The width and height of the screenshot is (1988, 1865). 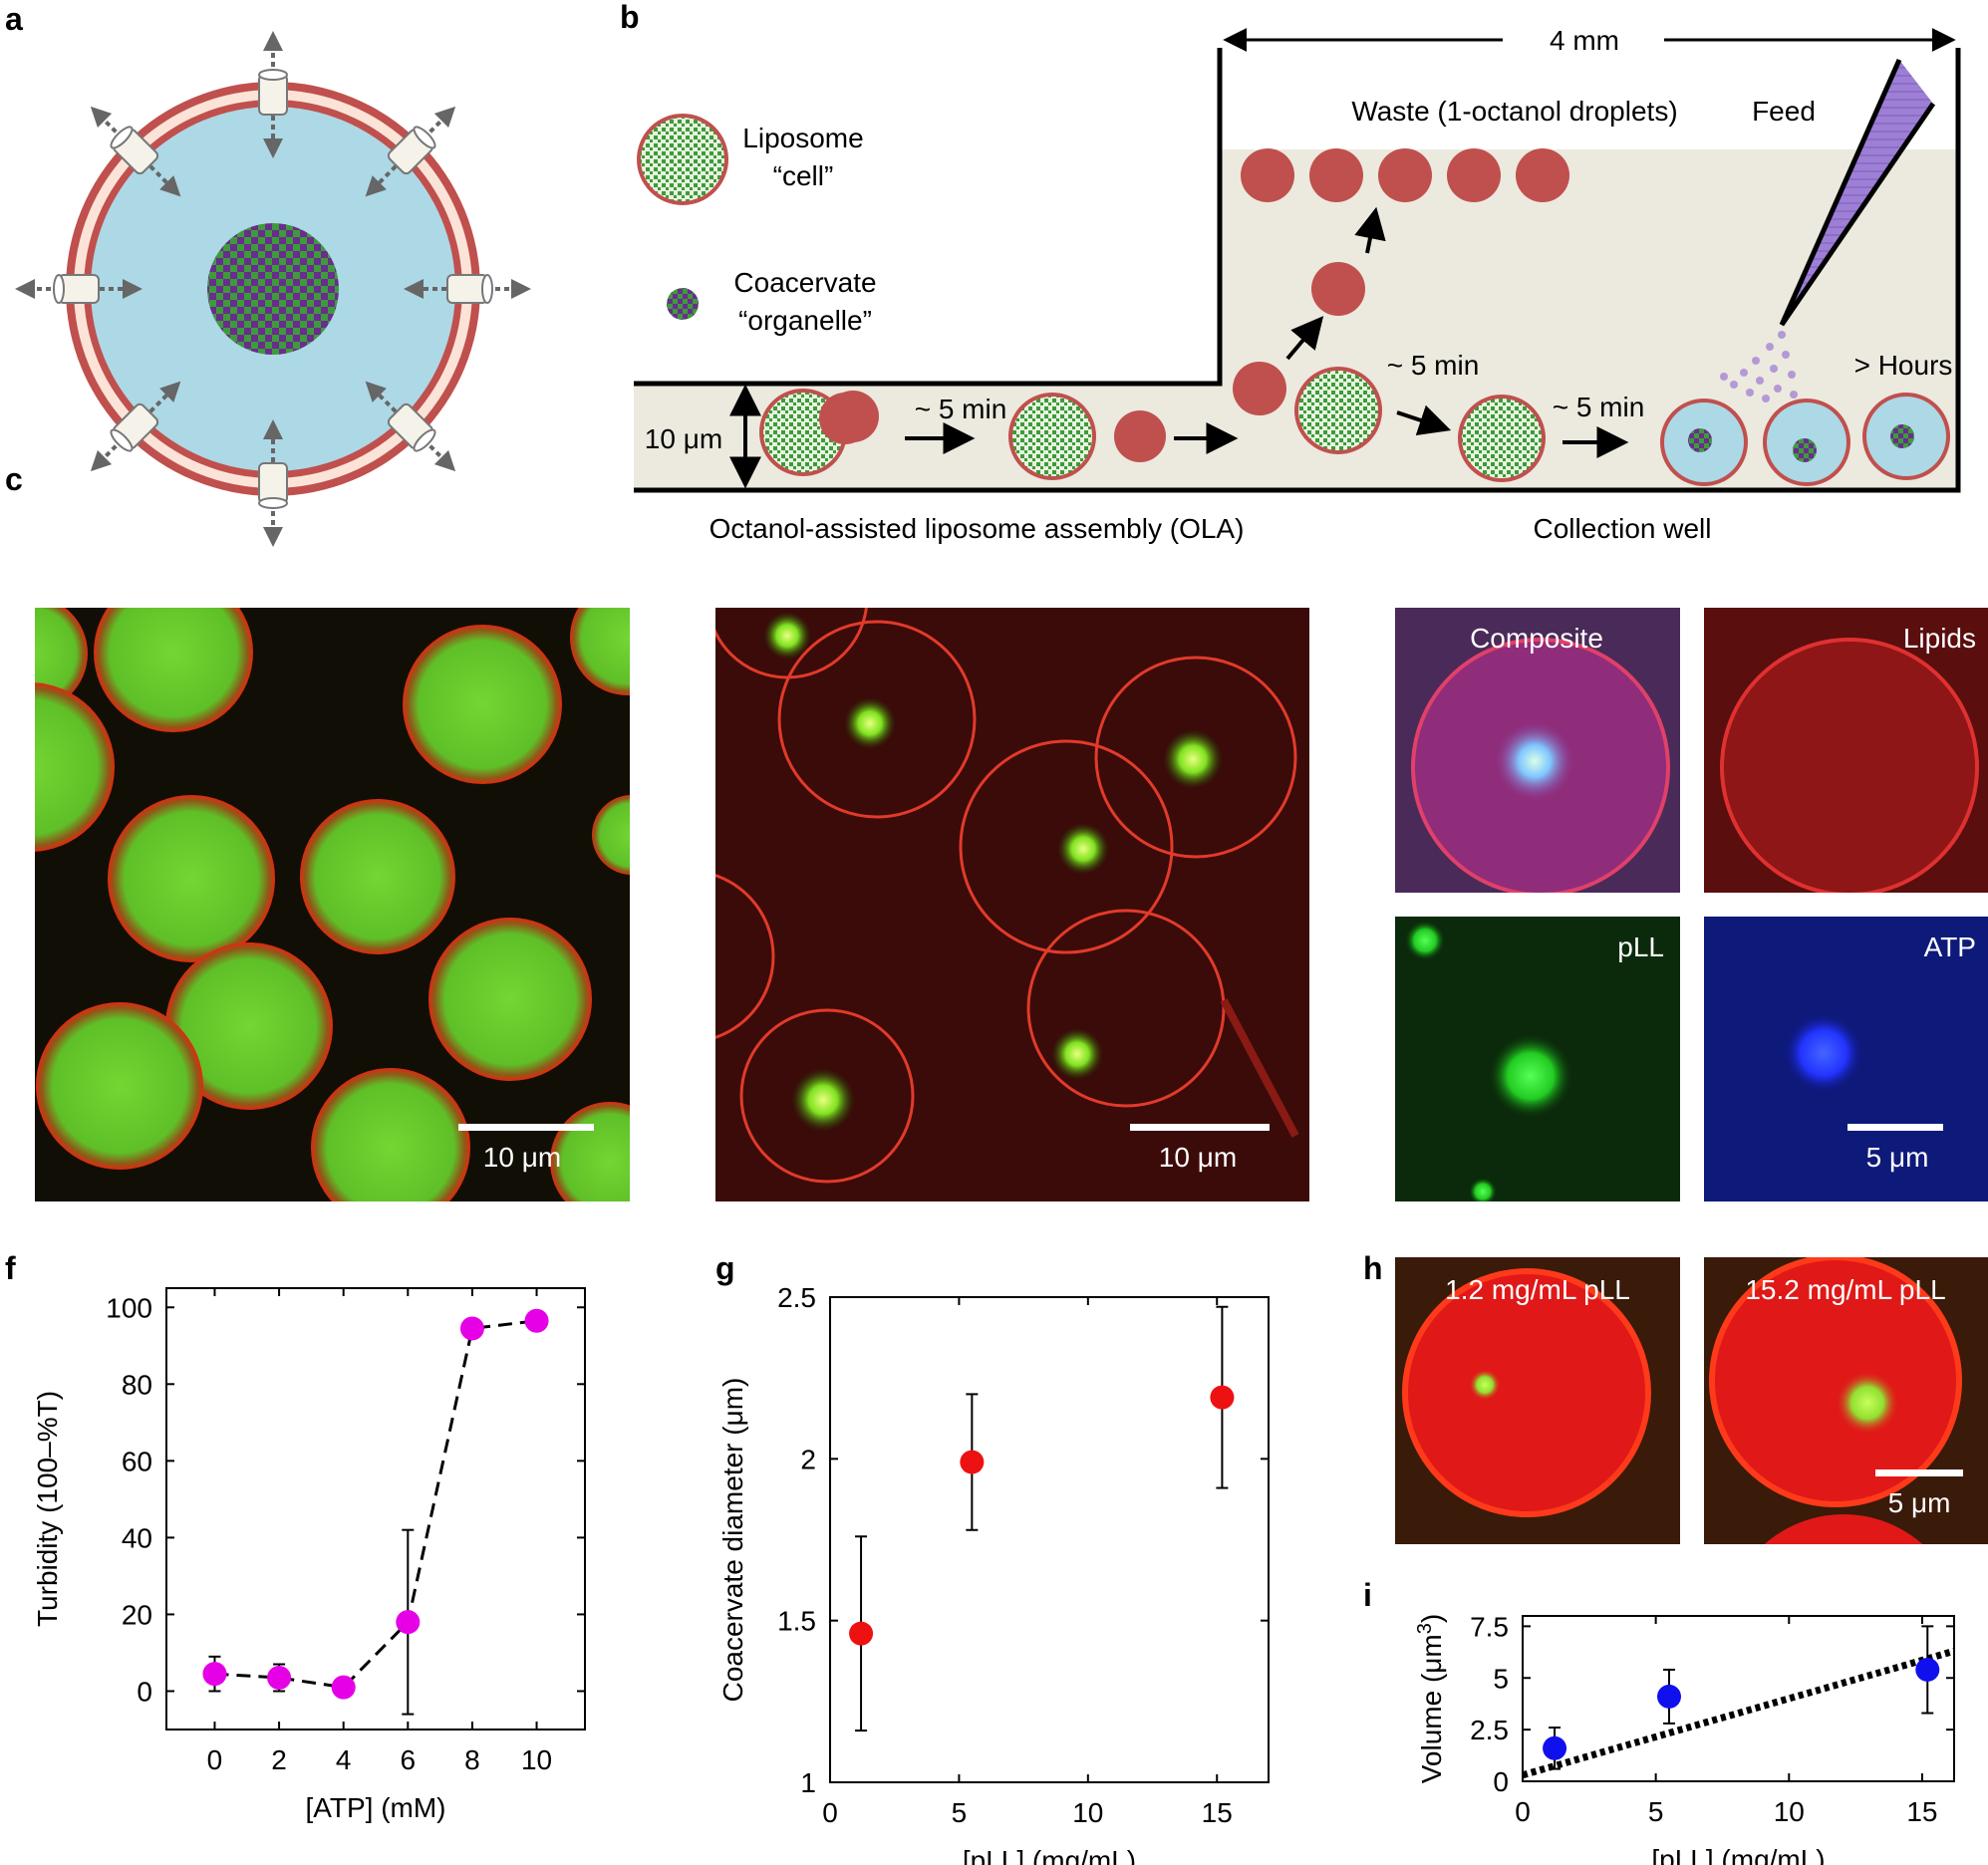 I want to click on atp-coacervate, so click(x=1824, y=1053).